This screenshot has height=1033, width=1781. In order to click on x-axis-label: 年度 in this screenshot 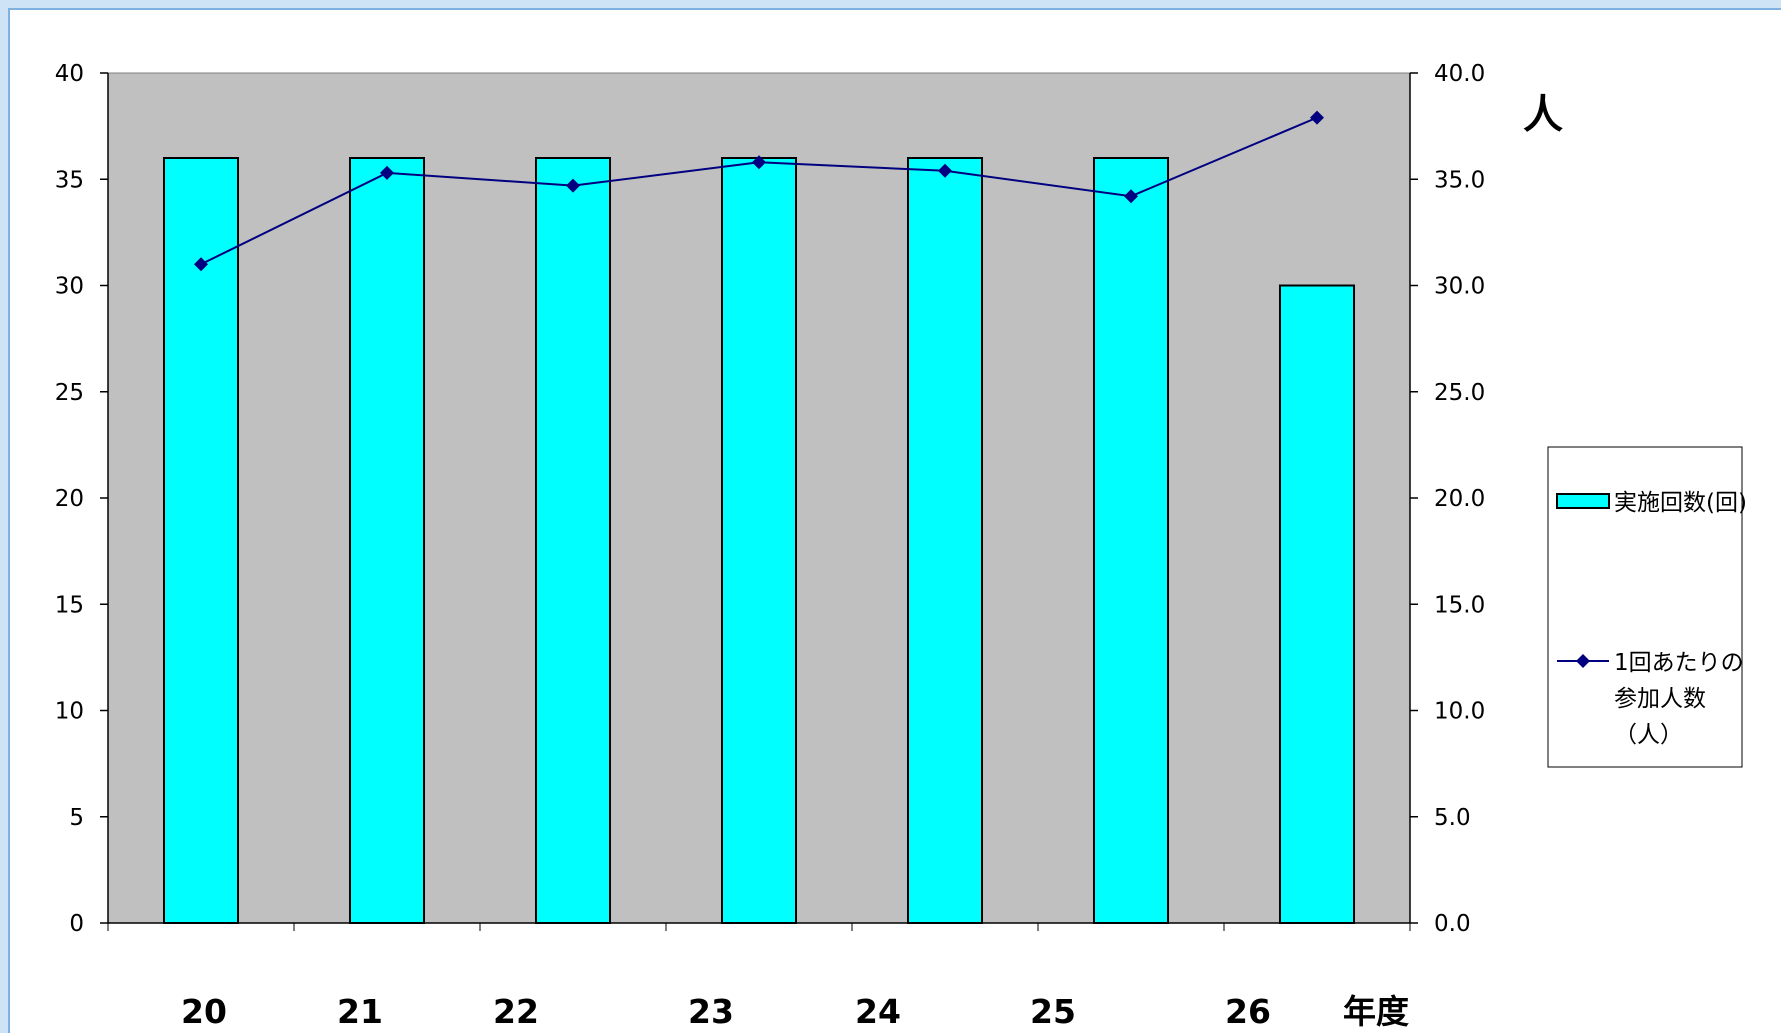, I will do `click(1376, 1011)`.